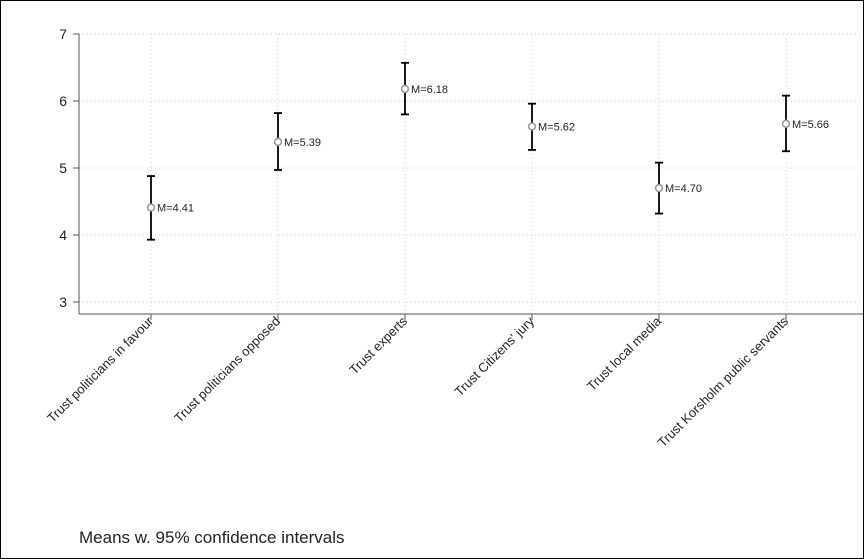 The width and height of the screenshot is (864, 559). Describe the element at coordinates (212, 537) in the screenshot. I see `chart-note: Means w. 95% confidence intervals` at that location.